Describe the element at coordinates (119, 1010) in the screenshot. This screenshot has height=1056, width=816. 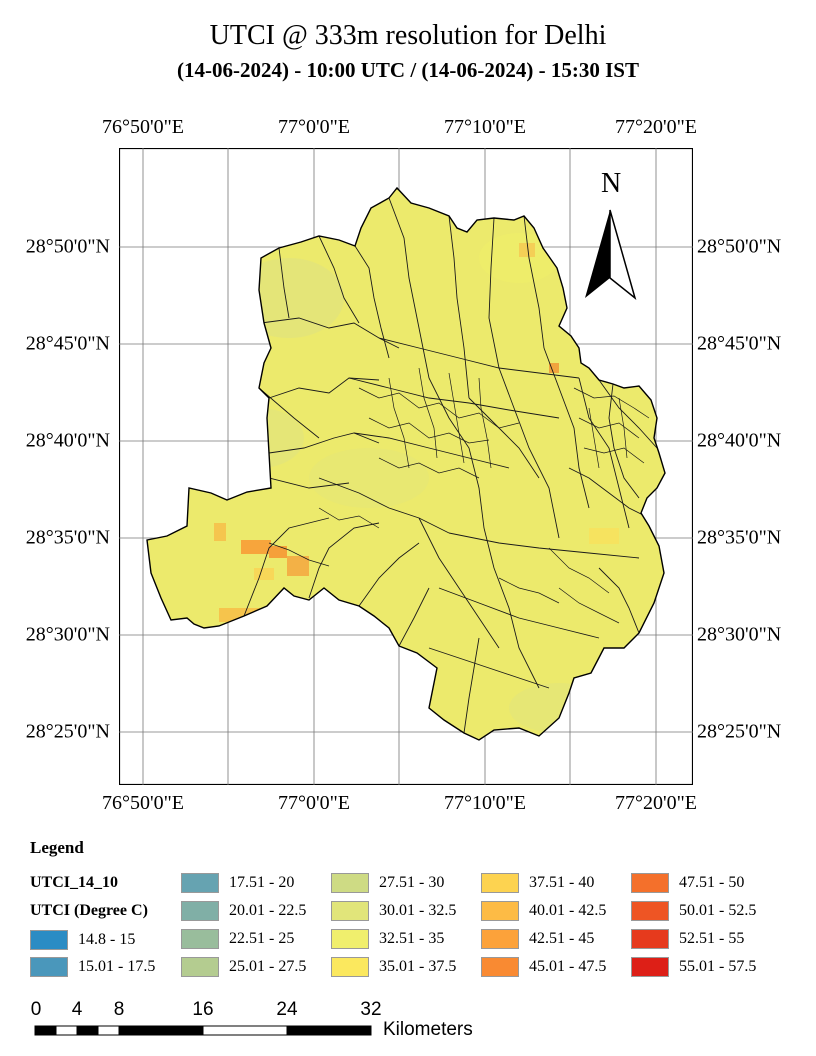
I see `scale-bar-label: 8` at that location.